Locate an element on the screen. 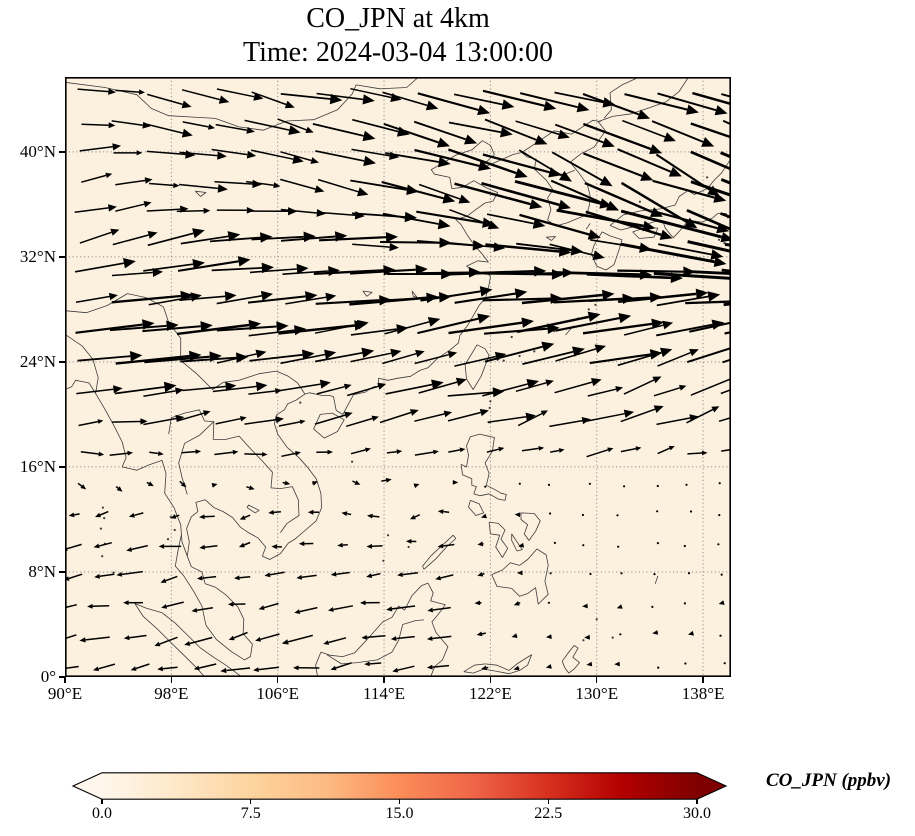 The image size is (915, 836). x-tick-label: 122°E is located at coordinates (490, 693).